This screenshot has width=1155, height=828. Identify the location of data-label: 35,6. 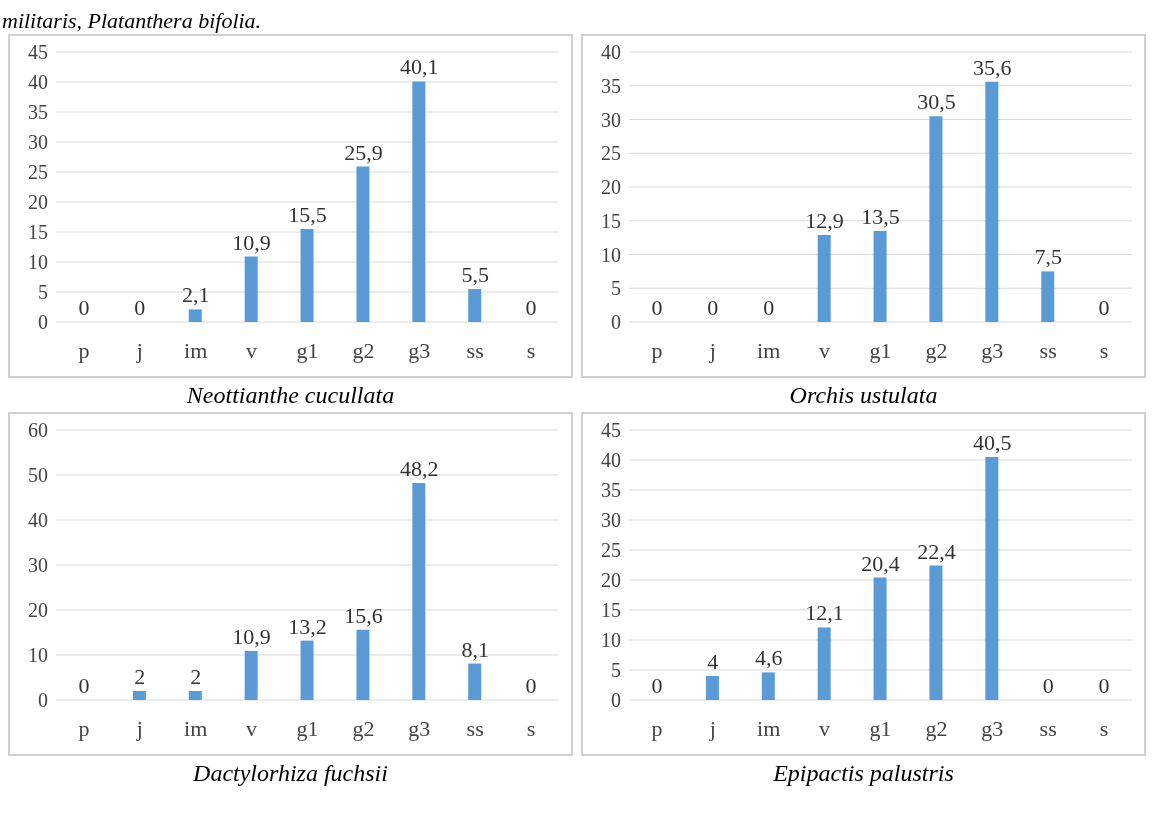
(992, 67).